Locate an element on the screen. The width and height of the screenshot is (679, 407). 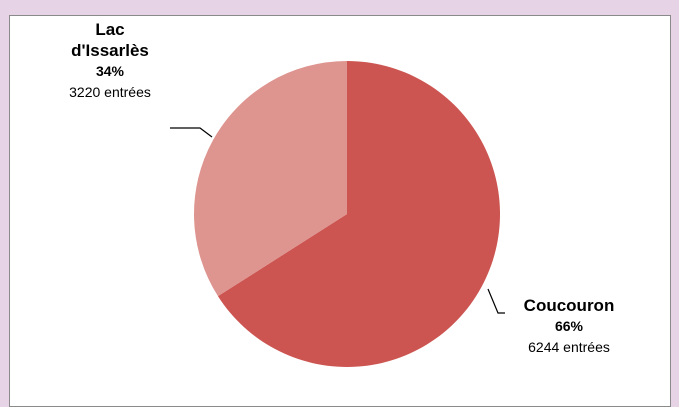
leader-line-coucouron is located at coordinates (496, 301).